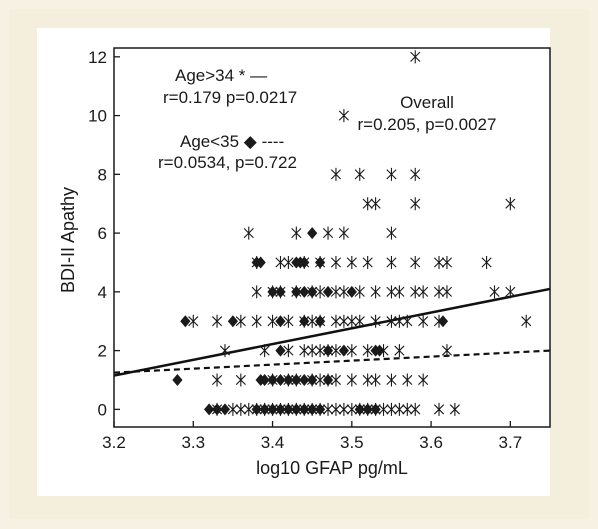 This screenshot has height=529, width=598. Describe the element at coordinates (227, 162) in the screenshot. I see `annotation-younger-stats: r=0.0534, p=0.722` at that location.